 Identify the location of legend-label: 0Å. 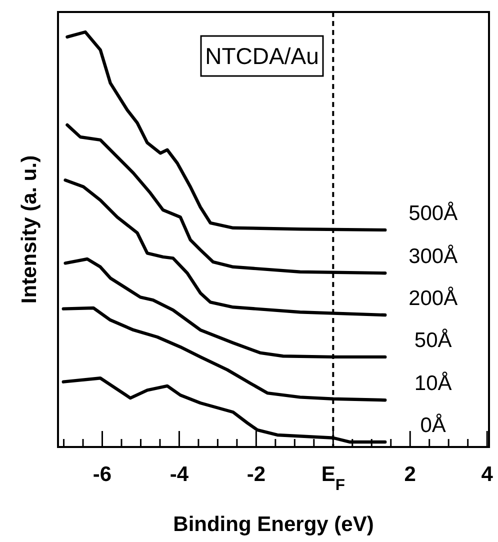
(433, 425).